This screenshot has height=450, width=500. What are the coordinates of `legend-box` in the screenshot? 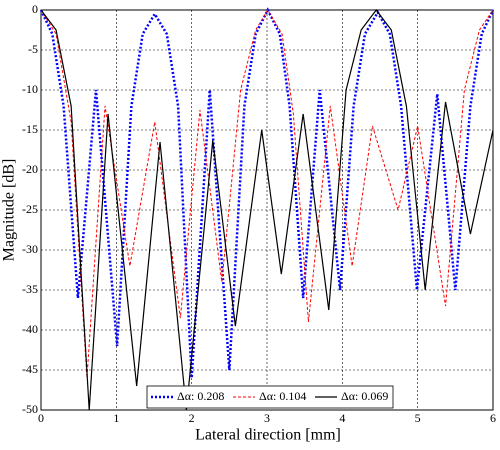 It's located at (270, 397).